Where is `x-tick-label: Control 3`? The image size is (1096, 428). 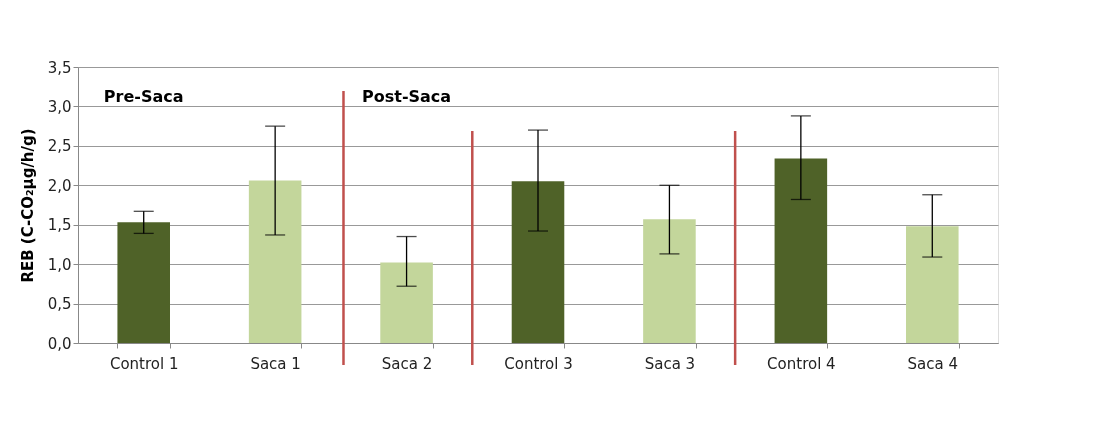 x-tick-label: Control 3 is located at coordinates (538, 363).